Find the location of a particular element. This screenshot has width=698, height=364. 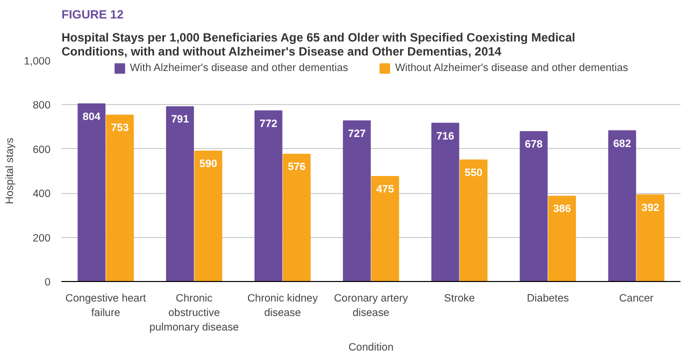

chart-title: Hospital Stays per 1,000 Beneficiaries Age 65 and Older with Specified Coexisting Medical Conditions, with and without Alzheimer's Disease and Other Dementias, 2014 is located at coordinates (319, 44).